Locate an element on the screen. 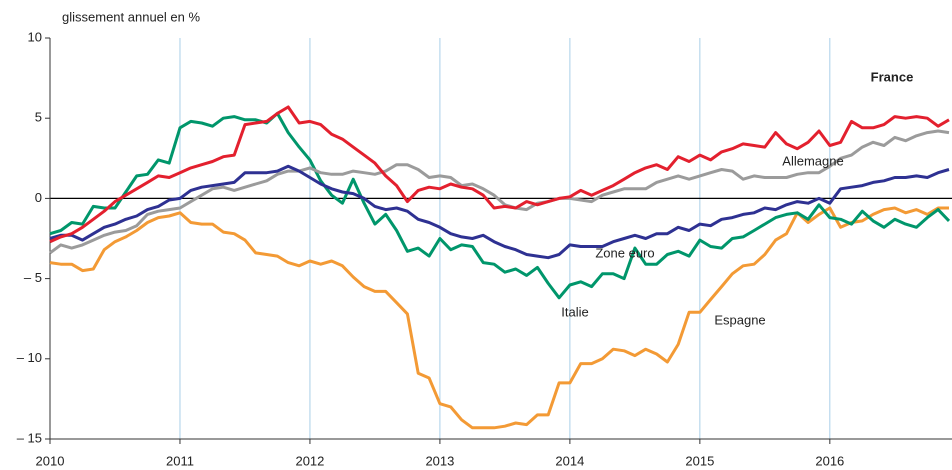 Image resolution: width=952 pixels, height=470 pixels. y-tick-label: – 10 is located at coordinates (29, 357).